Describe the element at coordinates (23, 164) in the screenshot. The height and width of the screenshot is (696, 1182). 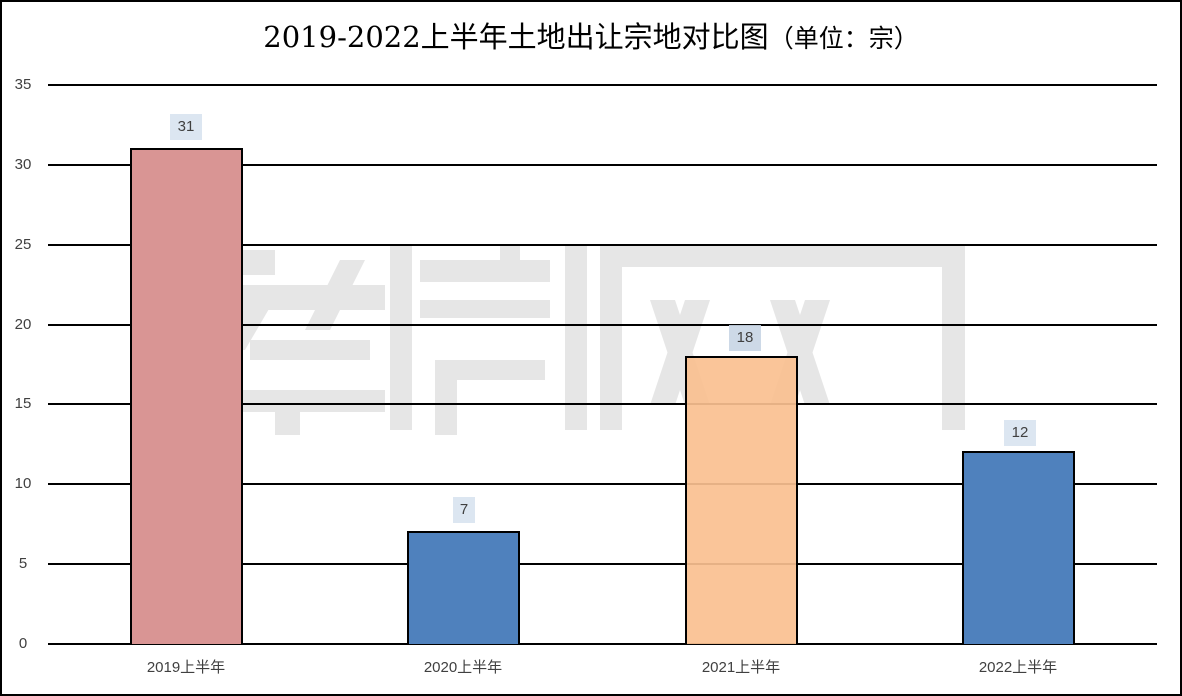
I see `y-tick-label: 30` at that location.